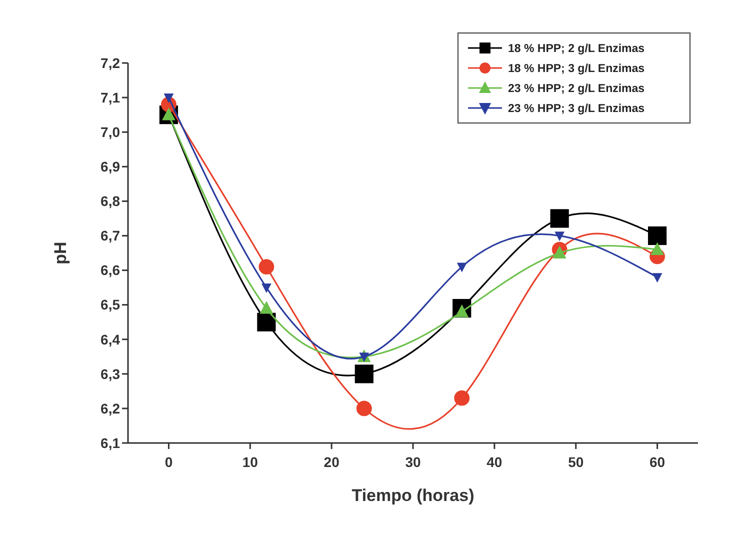 The image size is (749, 553). Describe the element at coordinates (332, 462) in the screenshot. I see `x-tick-label: 20` at that location.